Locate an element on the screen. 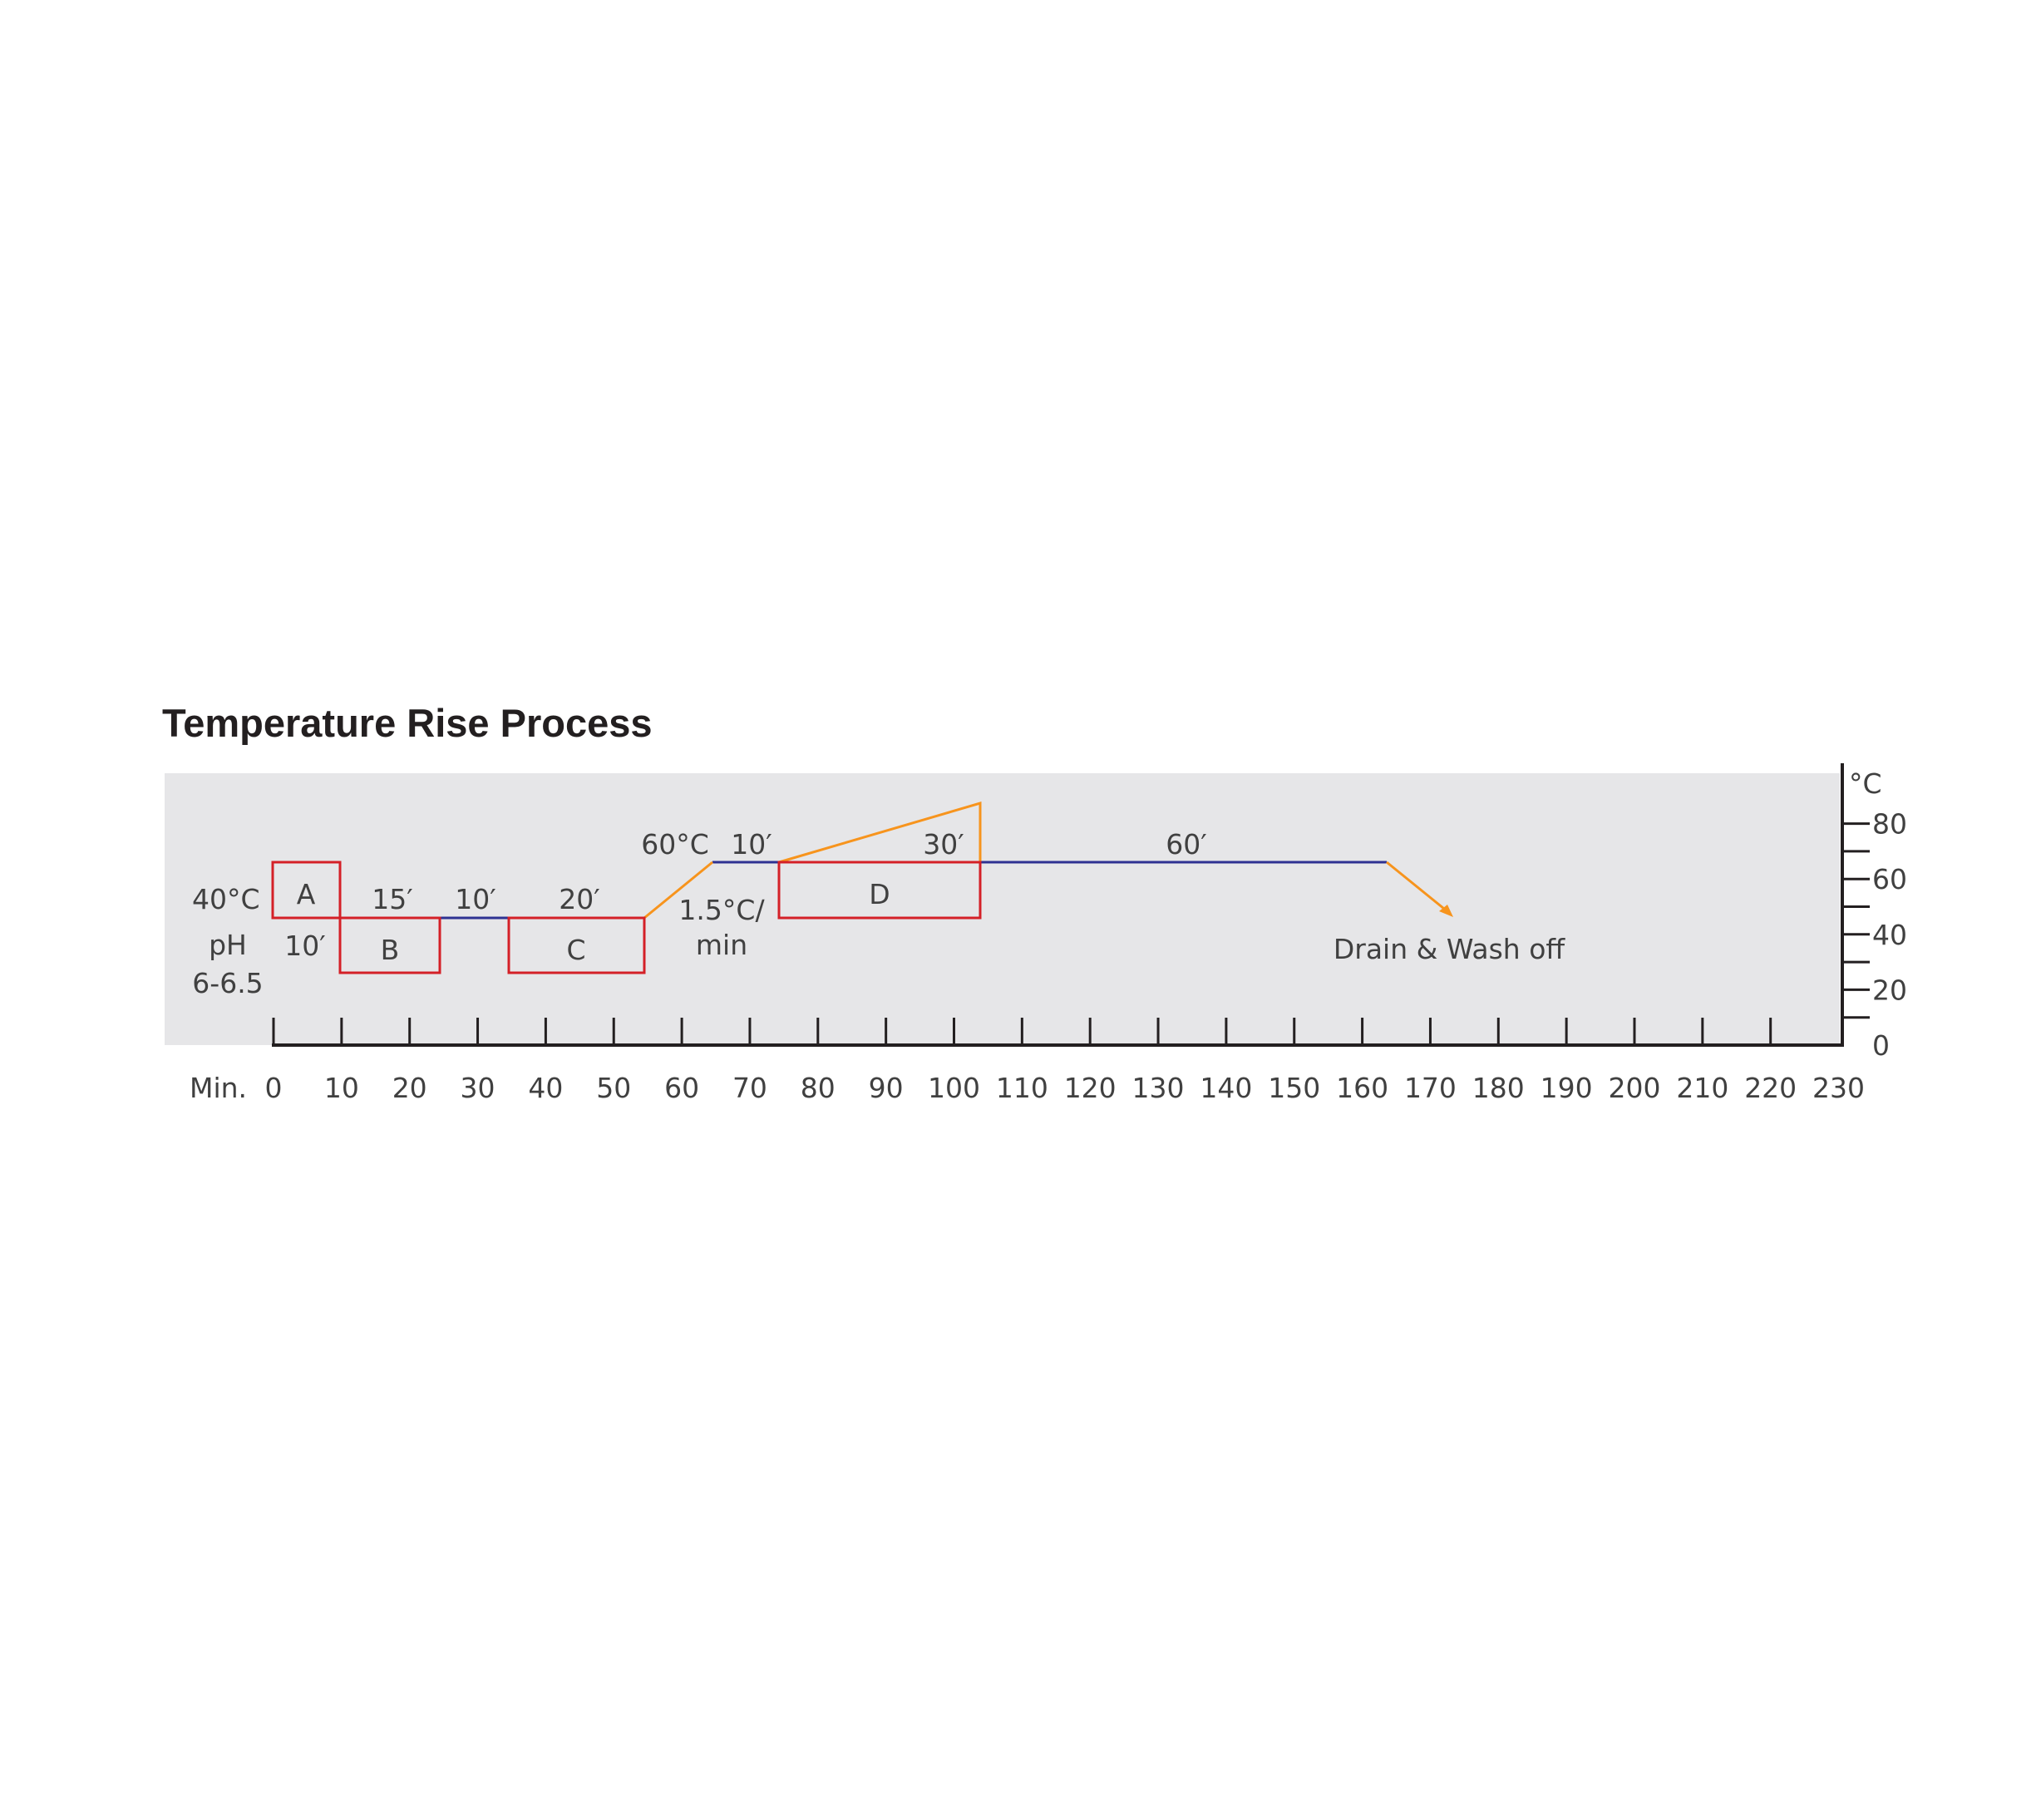 Image resolution: width=2036 pixels, height=1820 pixels. y-axis-unit: °C is located at coordinates (1865, 783).